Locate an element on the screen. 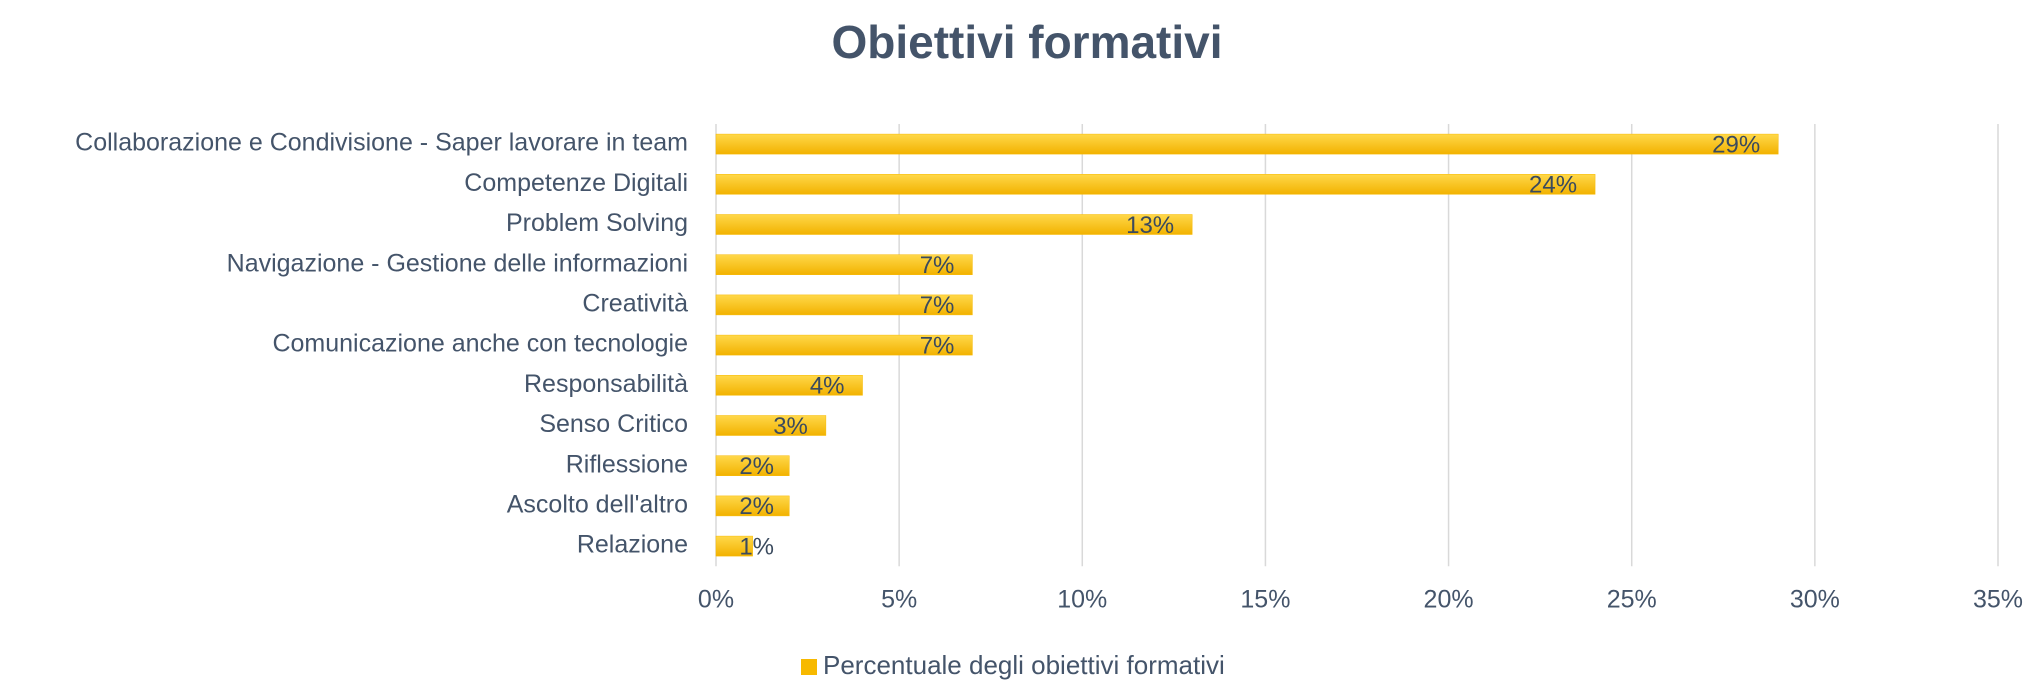  x-tick-label: 5% is located at coordinates (899, 600).